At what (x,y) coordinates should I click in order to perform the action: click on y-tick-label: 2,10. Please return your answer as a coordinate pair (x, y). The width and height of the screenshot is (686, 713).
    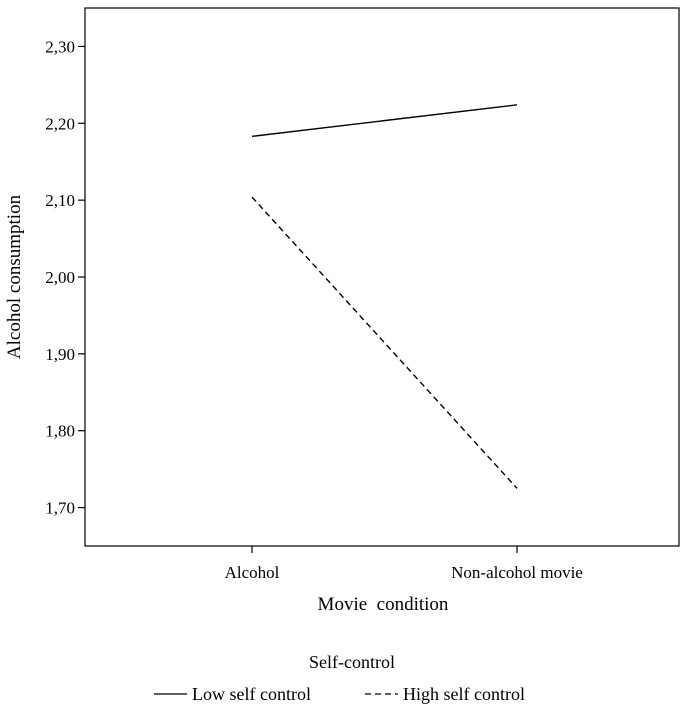
    Looking at the image, I should click on (60, 200).